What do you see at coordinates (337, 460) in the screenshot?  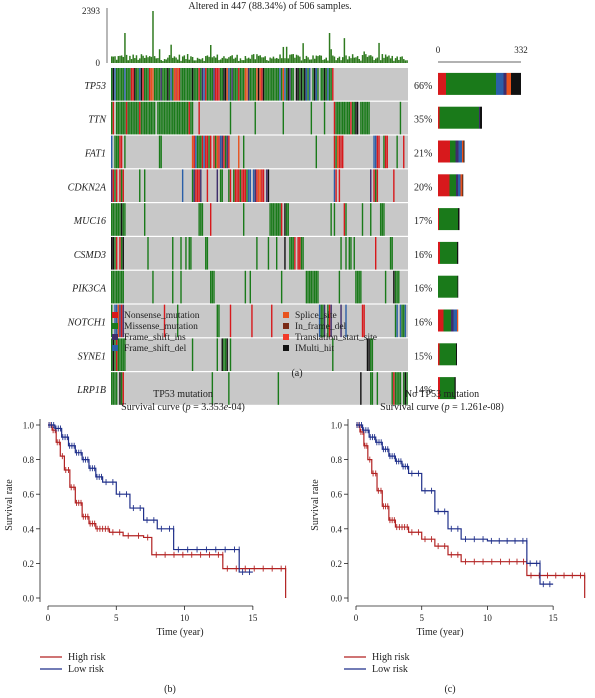 I see `y-tick-label: 0.8` at bounding box center [337, 460].